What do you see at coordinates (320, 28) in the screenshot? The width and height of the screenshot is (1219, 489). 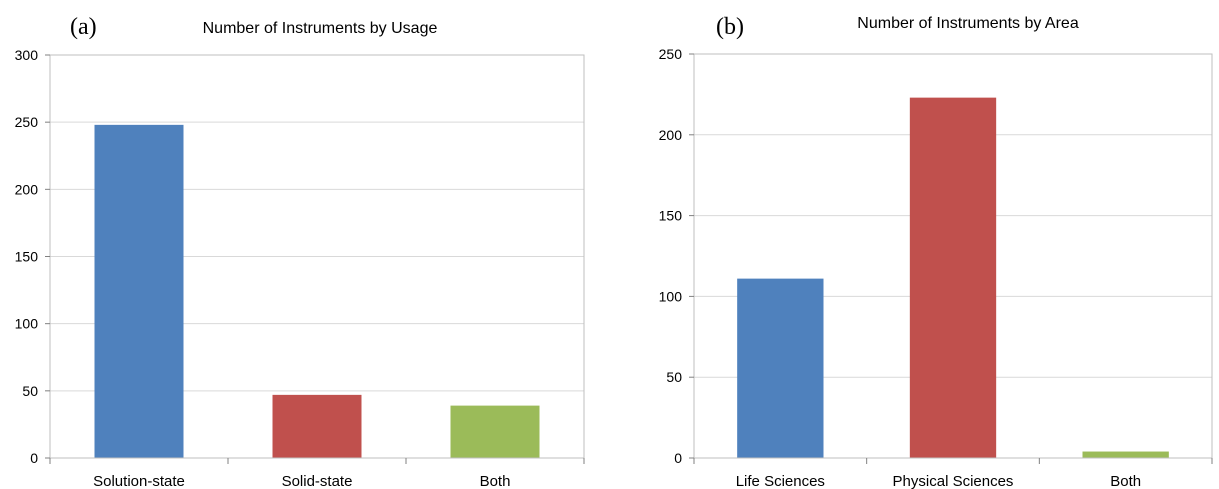 I see `chart-a-title: Number of Instruments by Usage` at bounding box center [320, 28].